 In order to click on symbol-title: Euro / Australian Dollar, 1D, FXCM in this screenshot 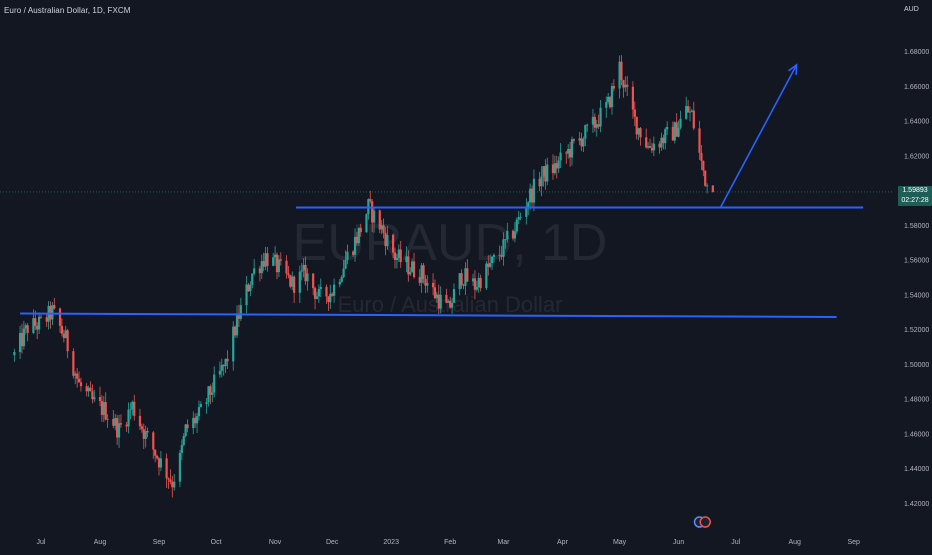, I will do `click(67, 10)`.